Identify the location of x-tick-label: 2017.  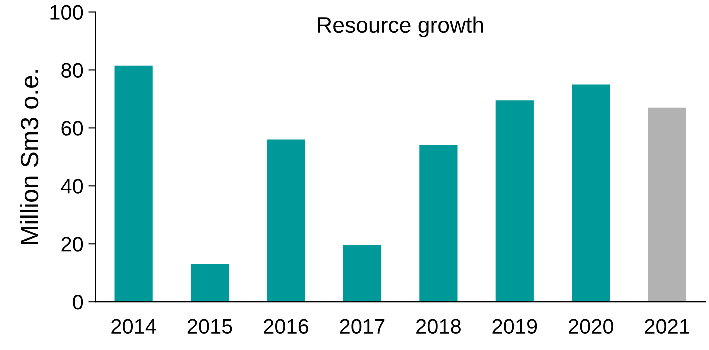
(362, 326).